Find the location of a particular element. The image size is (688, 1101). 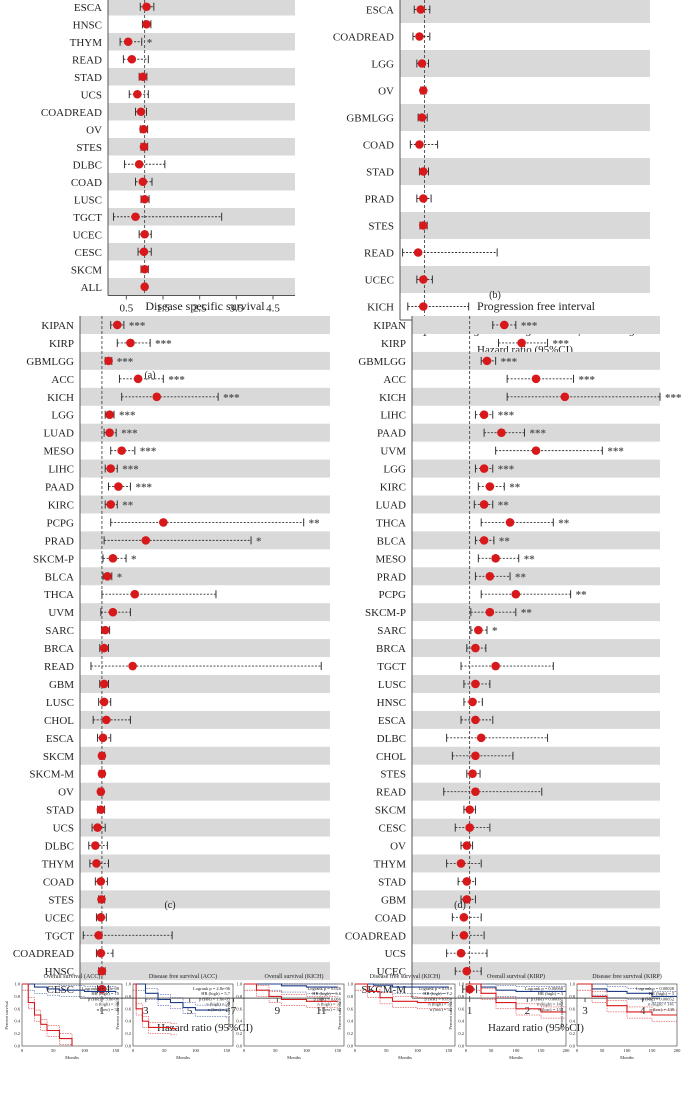

row-label: KICH is located at coordinates (392, 398).